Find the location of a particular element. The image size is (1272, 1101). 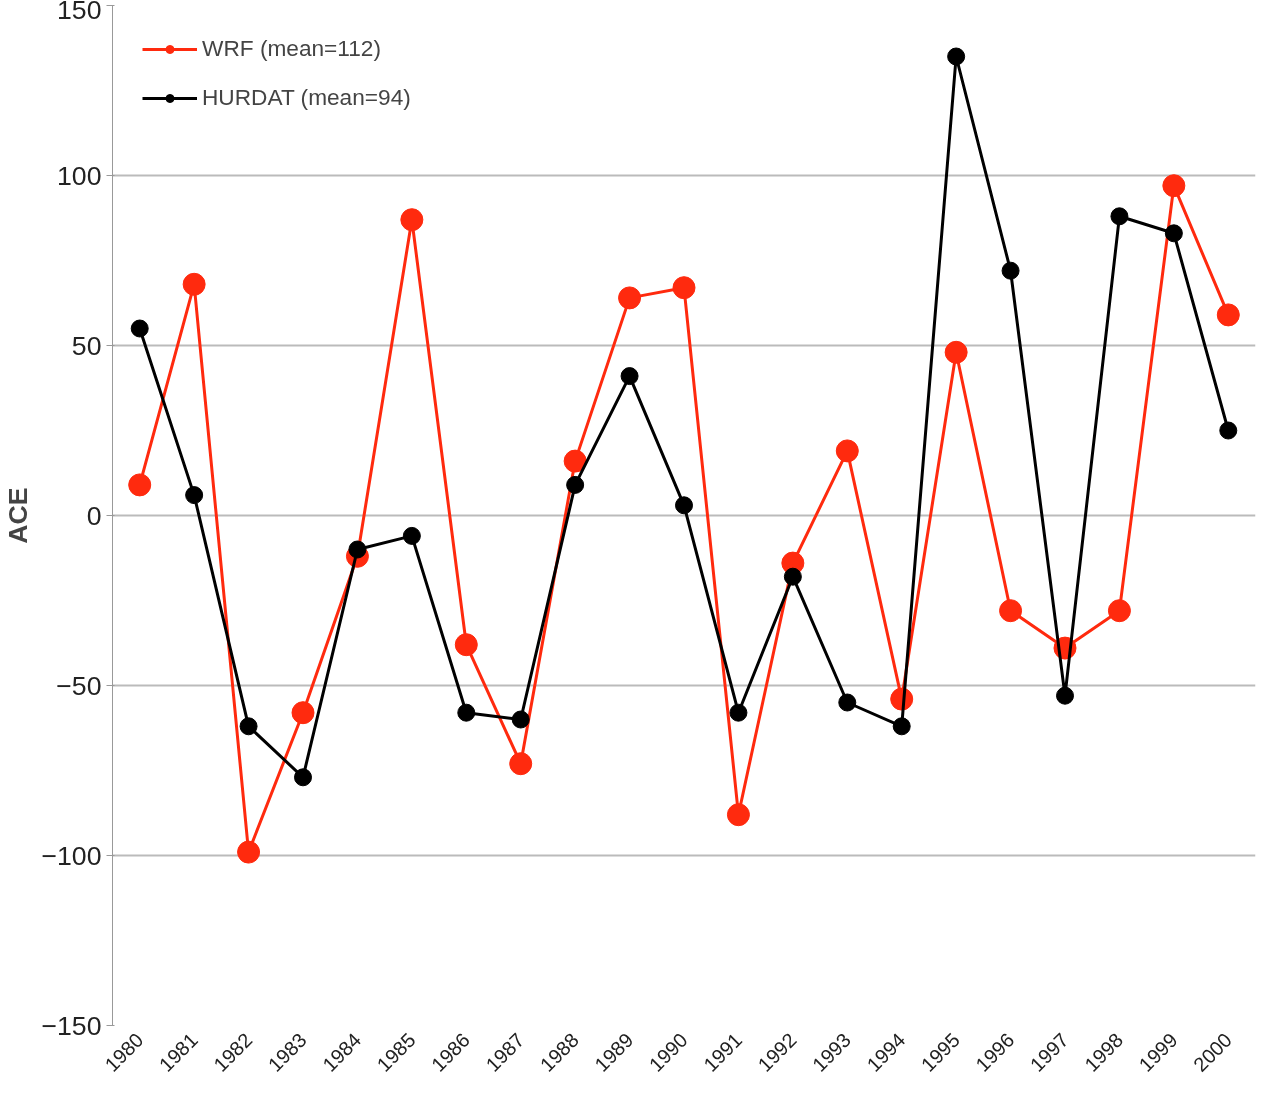

legend-label: HURDAT (mean=94) is located at coordinates (306, 97).